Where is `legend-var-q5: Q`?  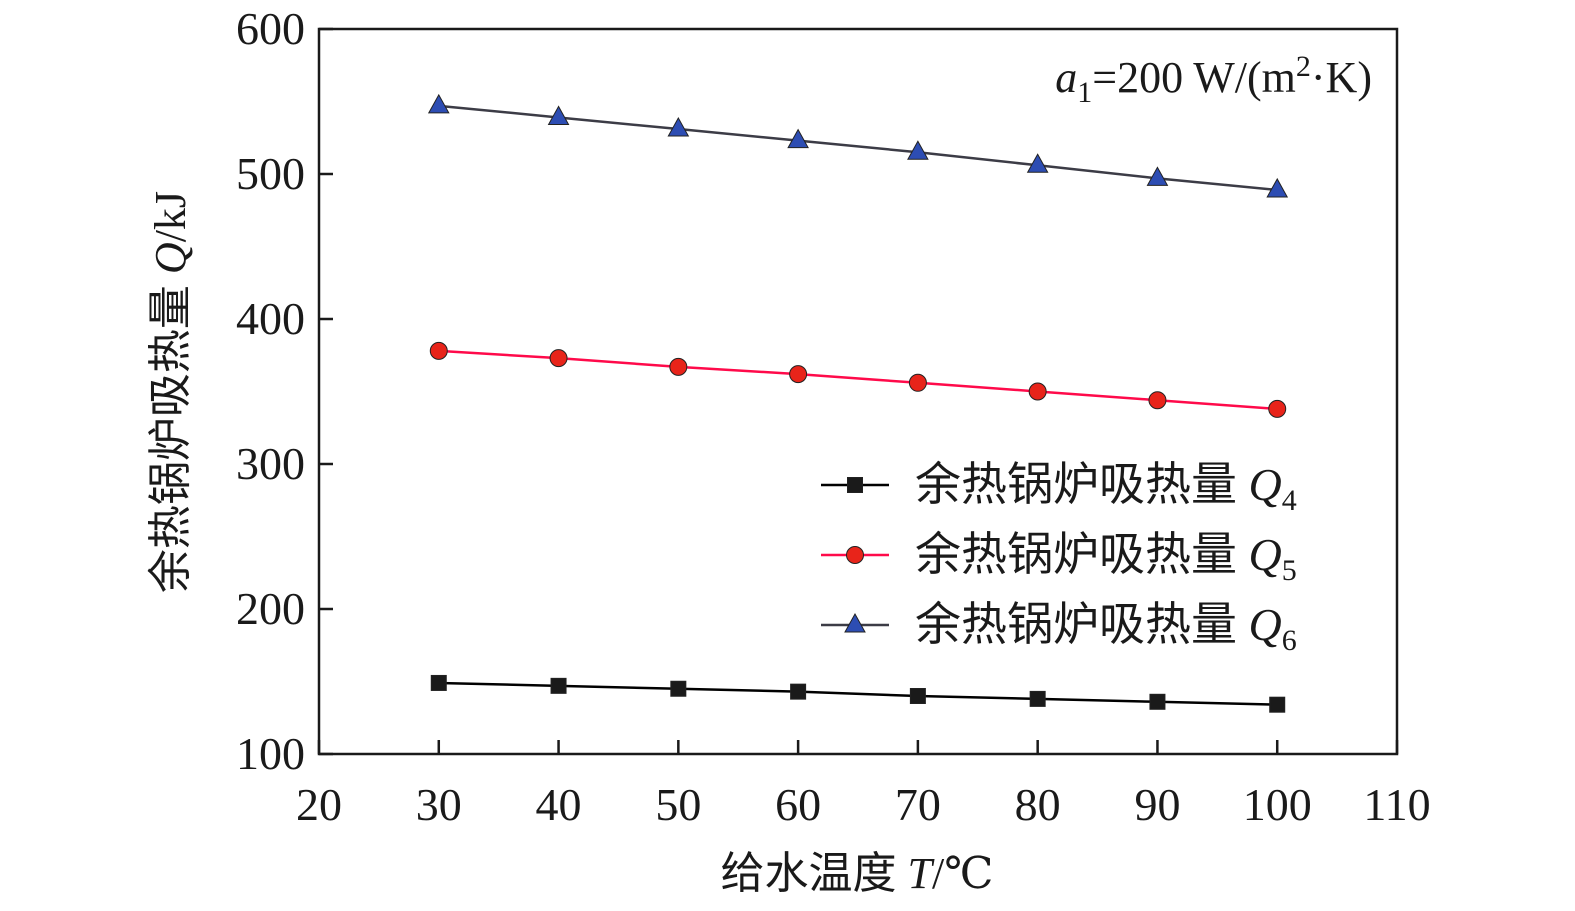 legend-var-q5: Q is located at coordinates (1265, 554).